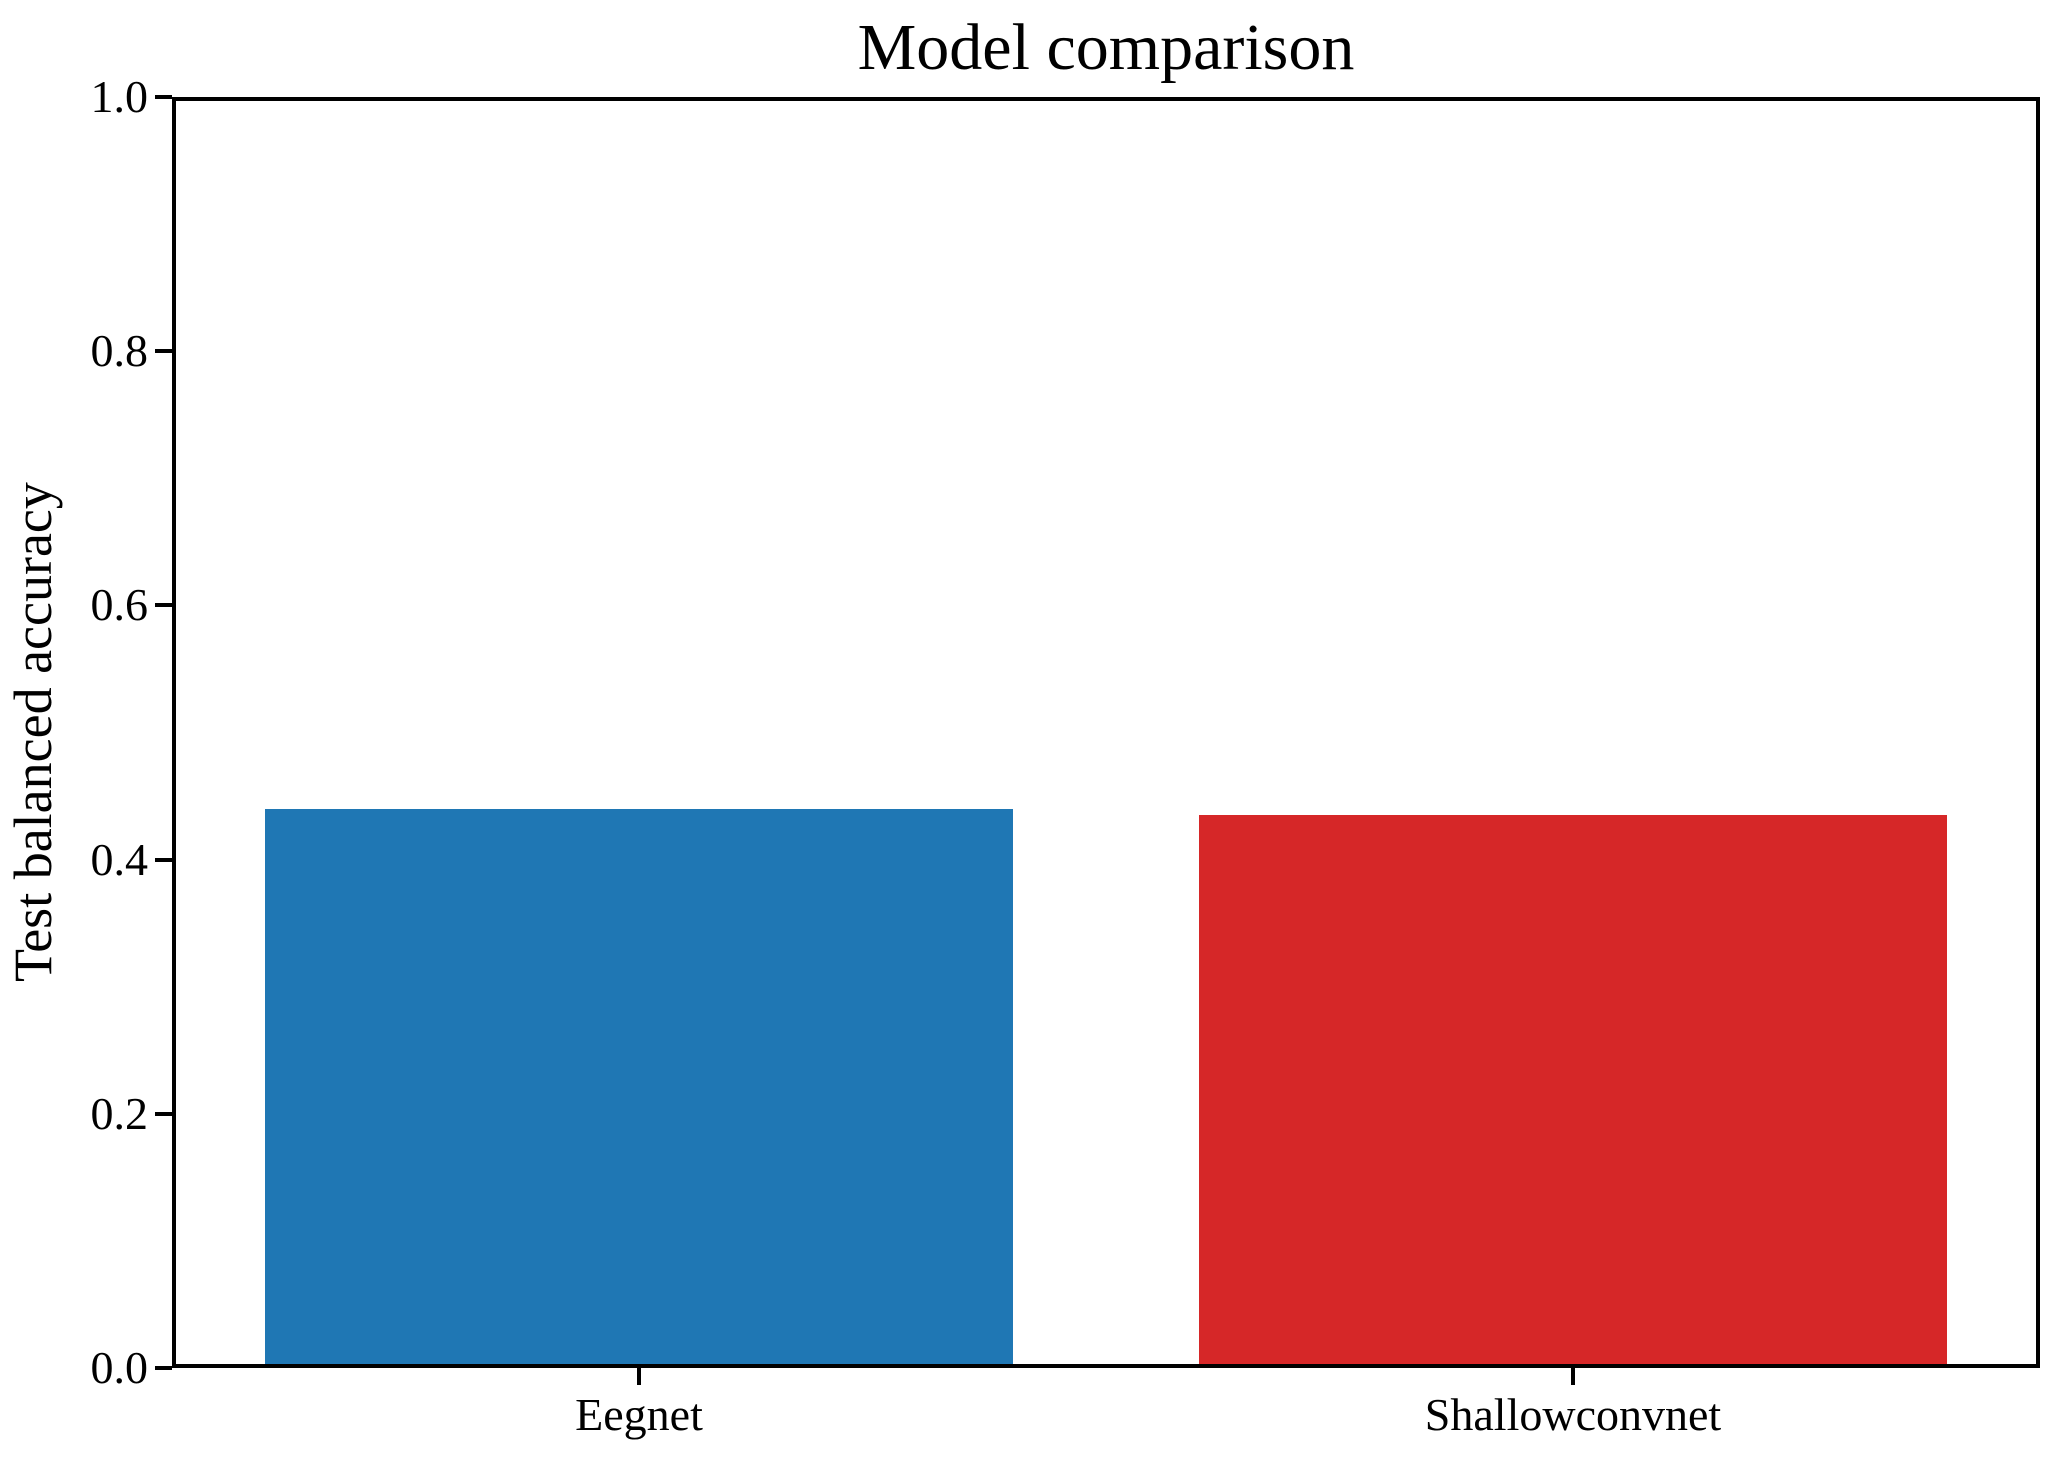 This screenshot has width=2068, height=1467. I want to click on y-tick-label: 0.8, so click(119, 351).